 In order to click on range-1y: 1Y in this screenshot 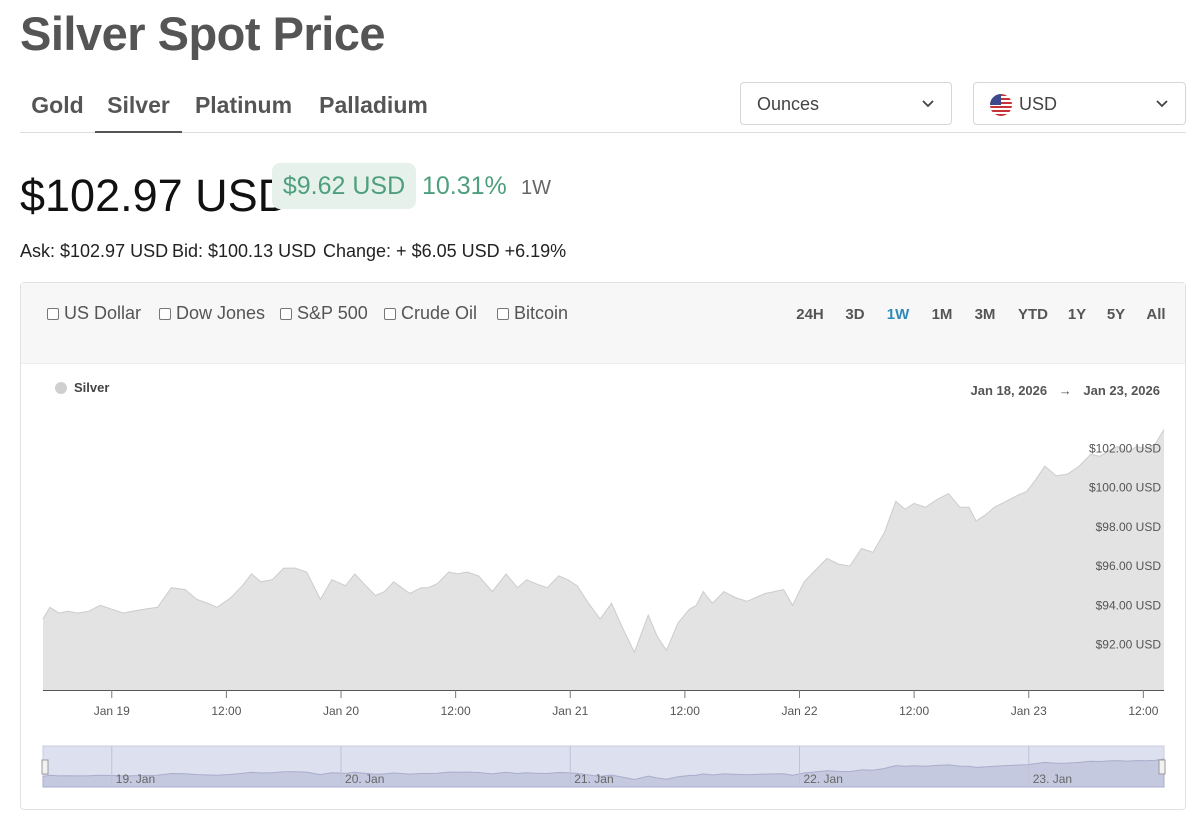, I will do `click(1077, 314)`.